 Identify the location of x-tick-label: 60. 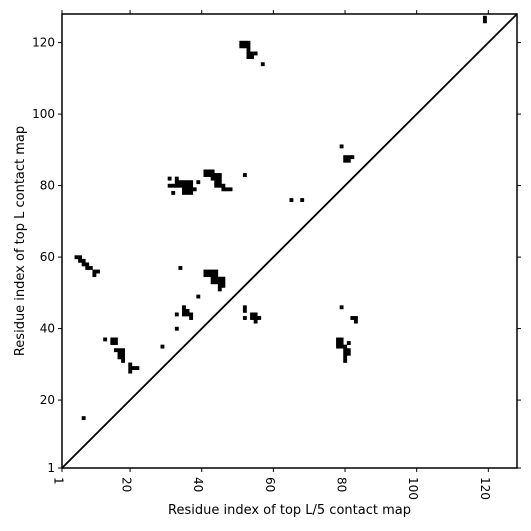
(270, 484).